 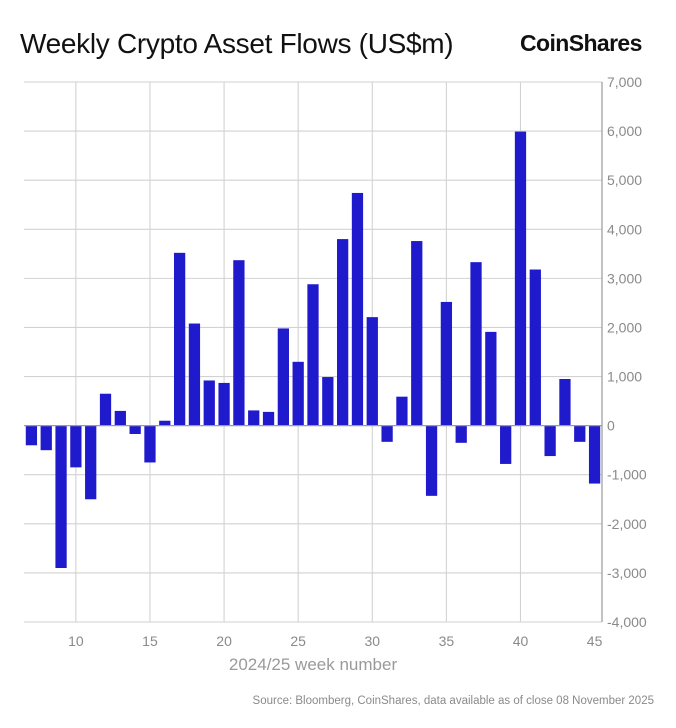 What do you see at coordinates (521, 641) in the screenshot?
I see `x-tick-label: 40` at bounding box center [521, 641].